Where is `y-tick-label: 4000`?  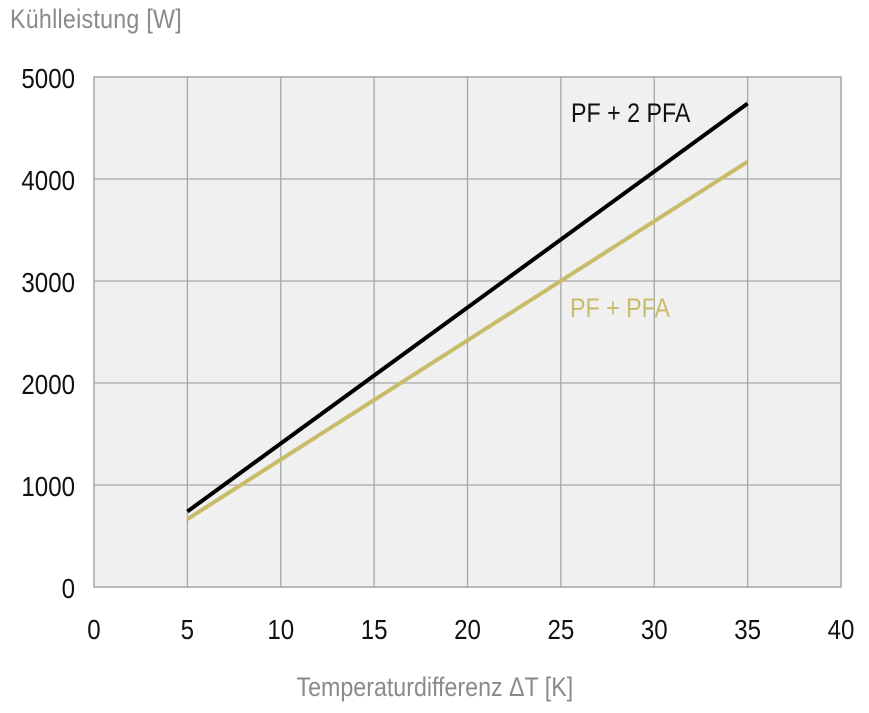 y-tick-label: 4000 is located at coordinates (48, 180).